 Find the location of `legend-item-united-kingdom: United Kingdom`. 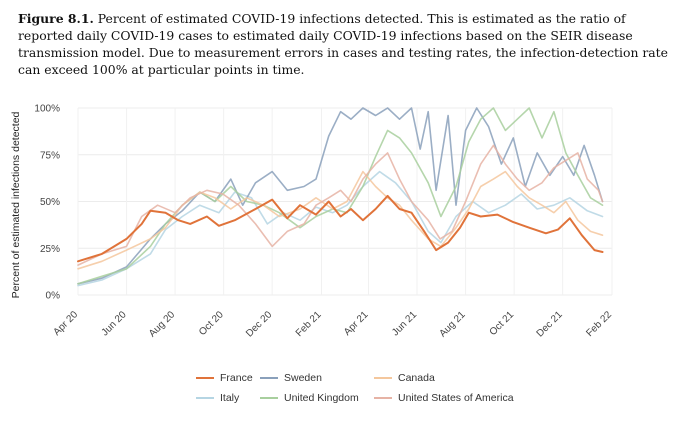

legend-item-united-kingdom: United Kingdom is located at coordinates (309, 398).